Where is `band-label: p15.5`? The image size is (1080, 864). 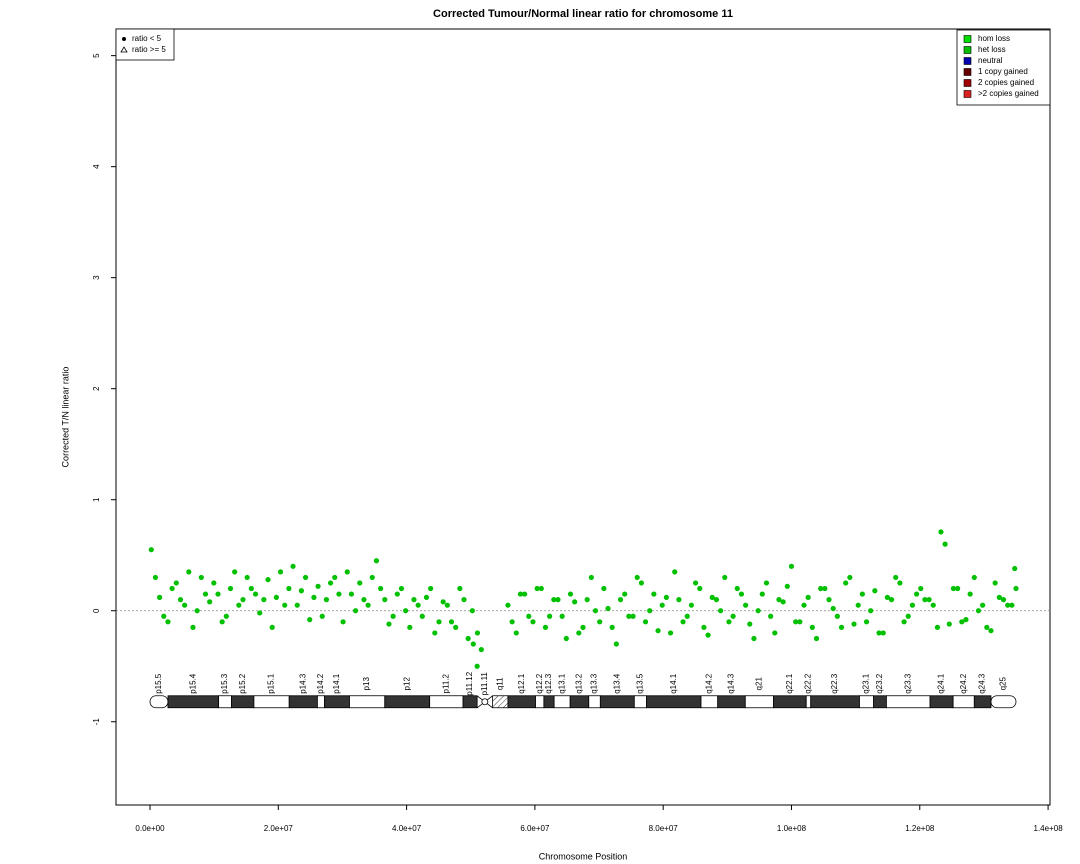 band-label: p15.5 is located at coordinates (158, 683).